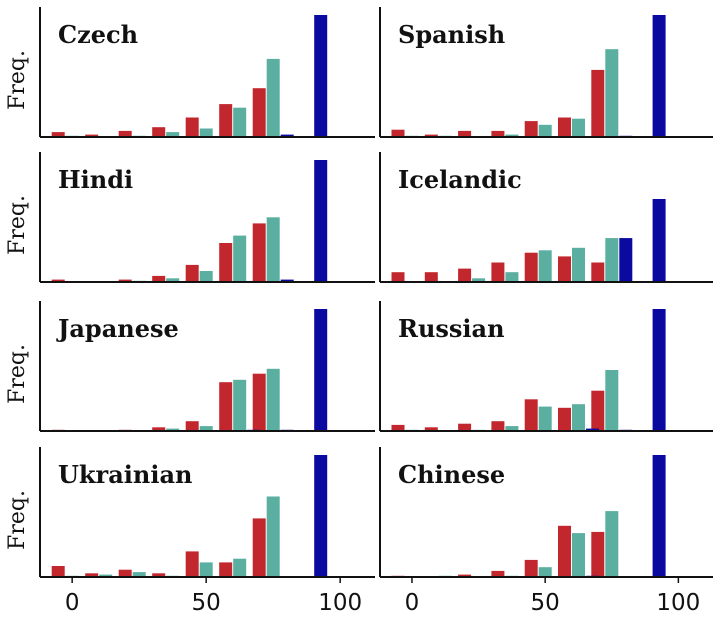  Describe the element at coordinates (546, 366) in the screenshot. I see `panel-russian: Russian` at that location.